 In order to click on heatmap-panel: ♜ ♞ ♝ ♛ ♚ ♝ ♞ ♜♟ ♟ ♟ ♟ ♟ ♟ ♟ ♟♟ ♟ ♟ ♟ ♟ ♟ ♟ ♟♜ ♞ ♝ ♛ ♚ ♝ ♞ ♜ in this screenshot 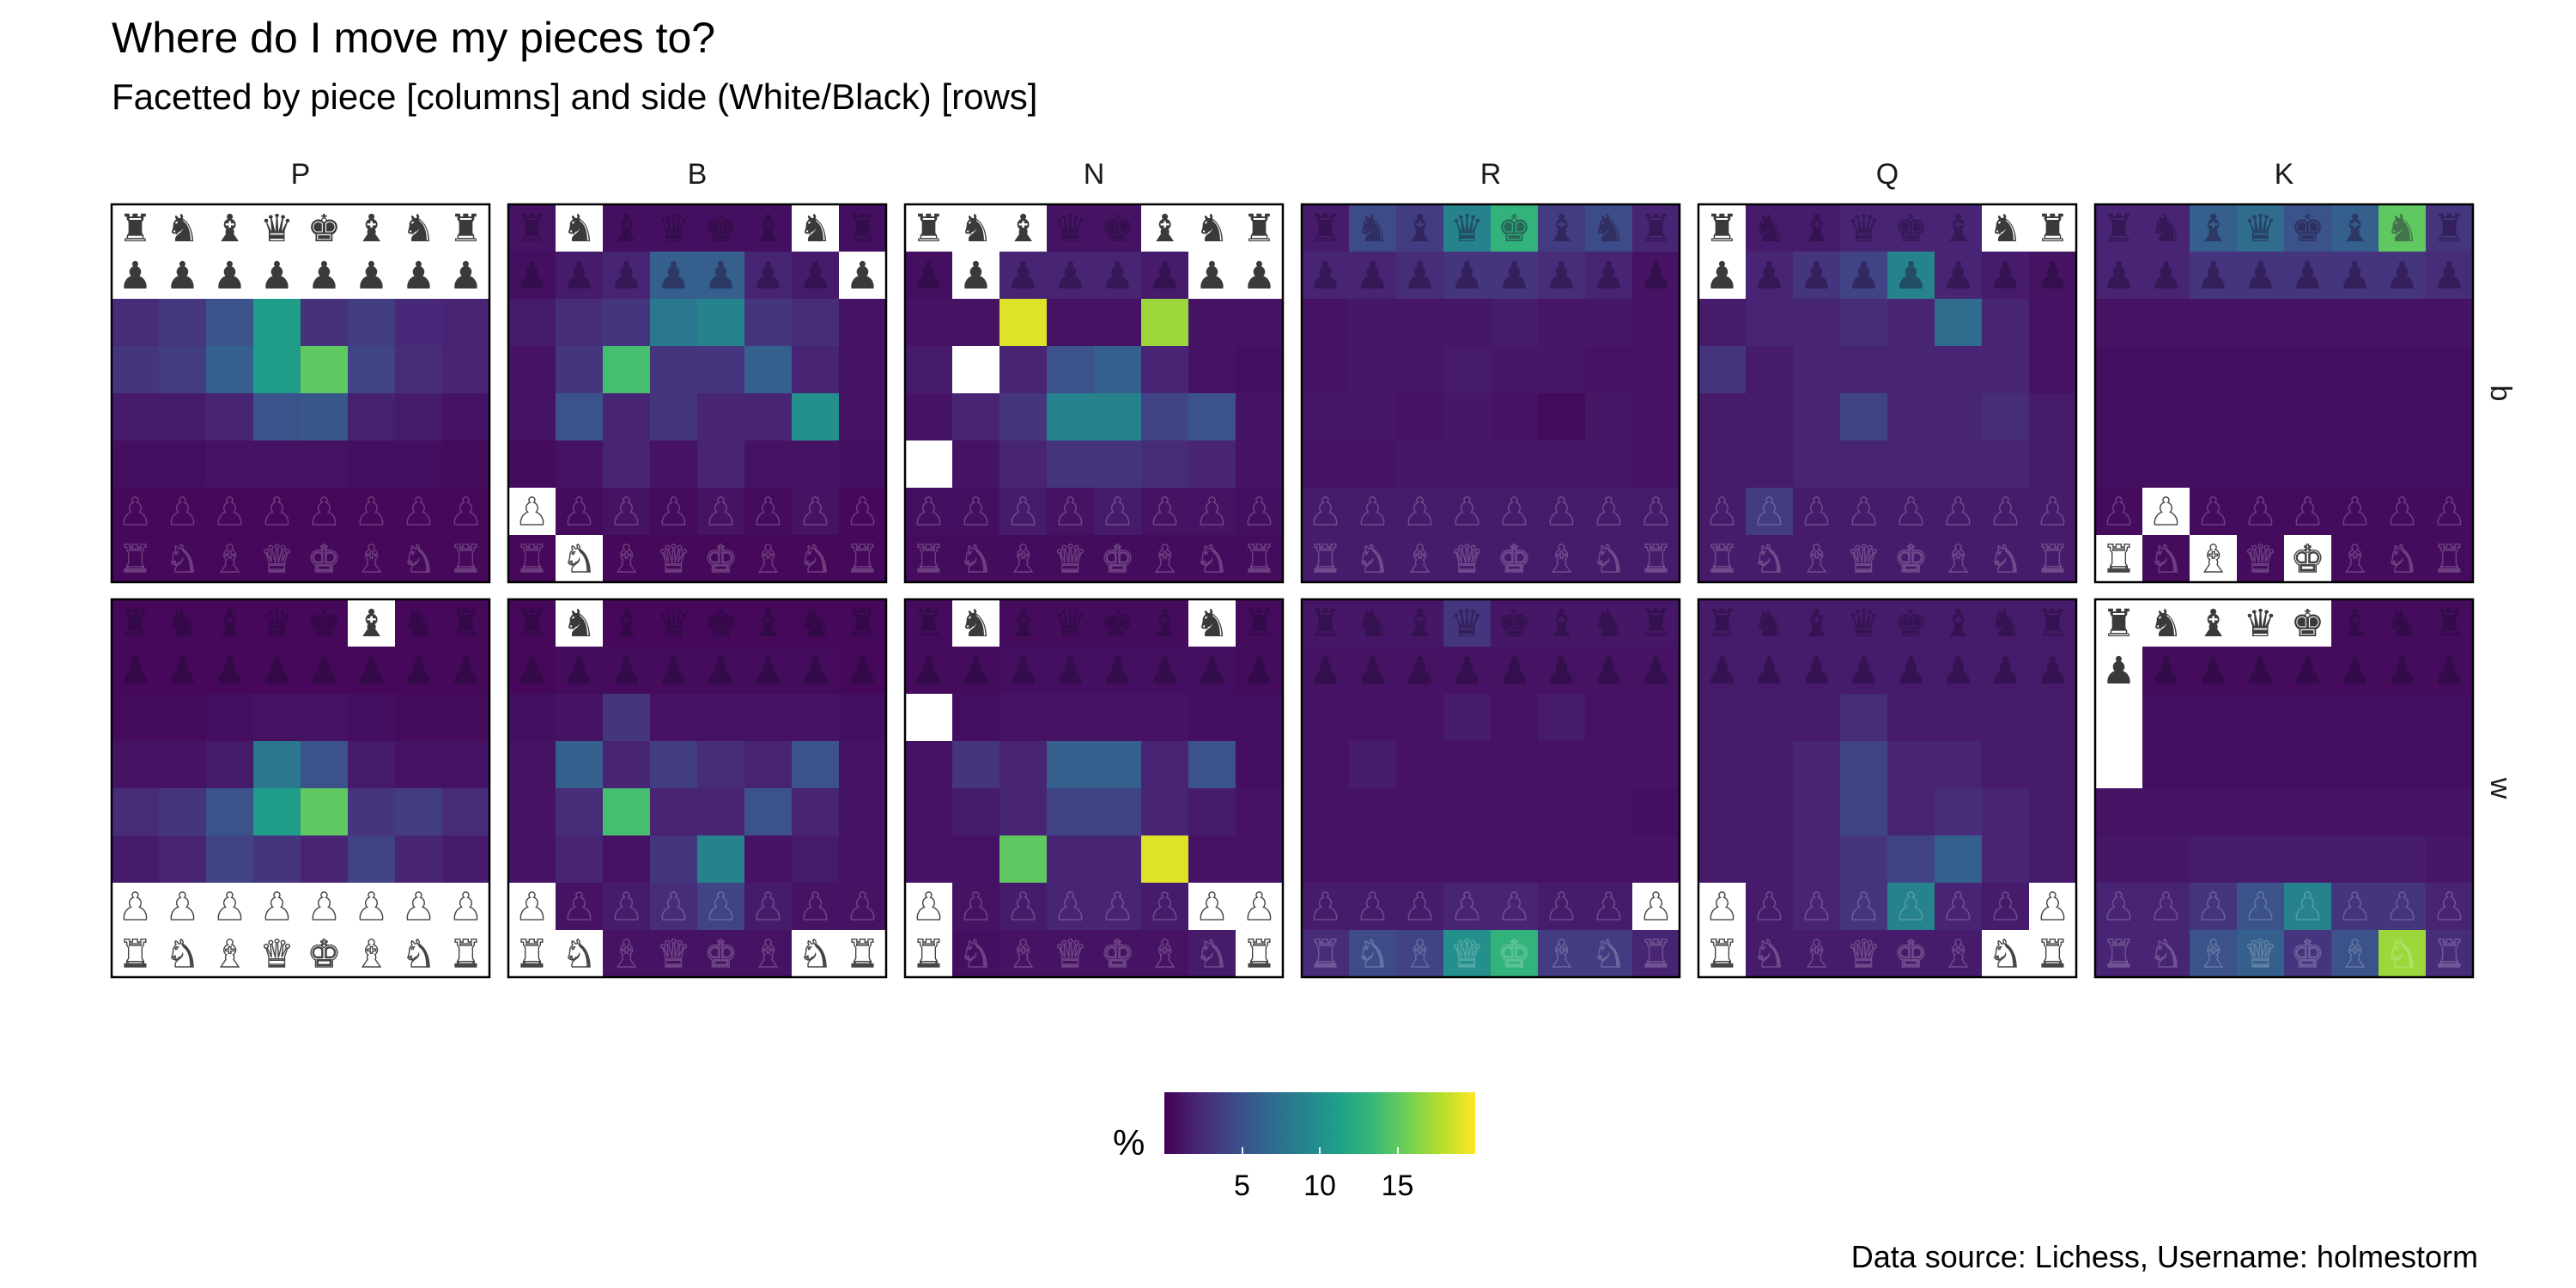, I will do `click(1887, 788)`.